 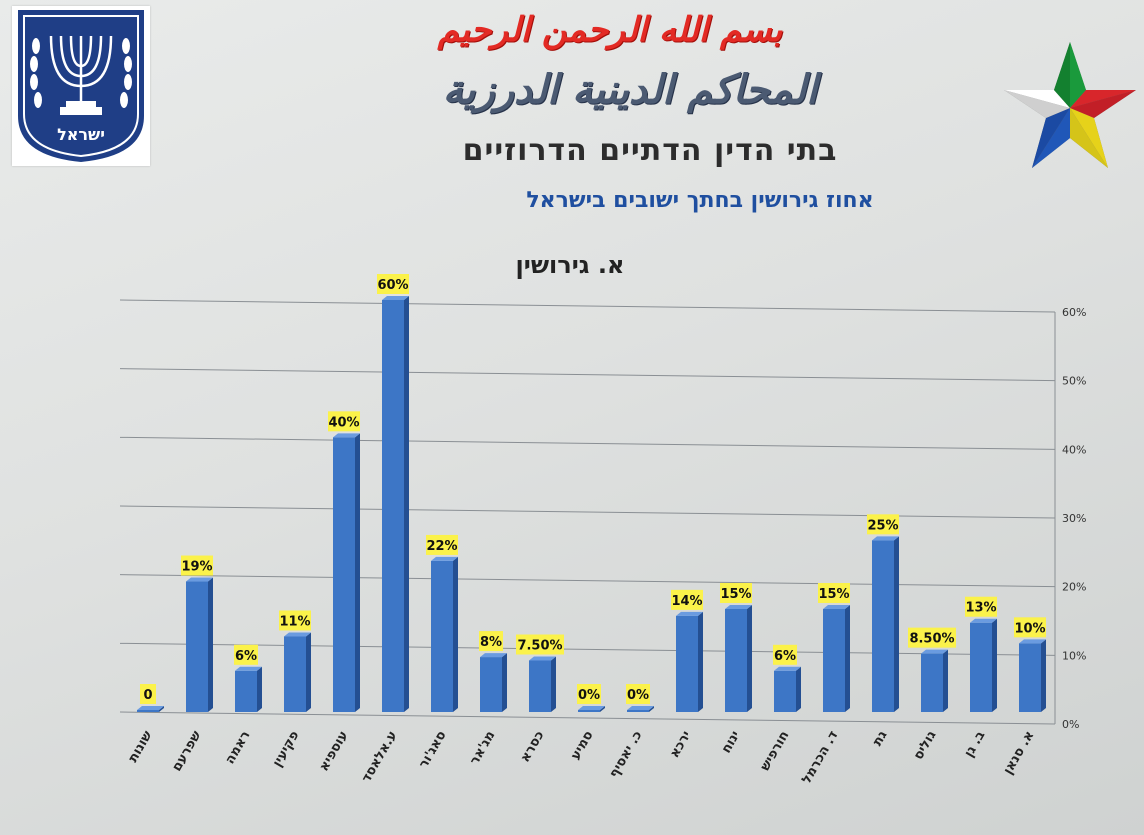 What do you see at coordinates (630, 89) in the screenshot?
I see `arabic-courts-title: المحاكم الدينية الدرزية` at bounding box center [630, 89].